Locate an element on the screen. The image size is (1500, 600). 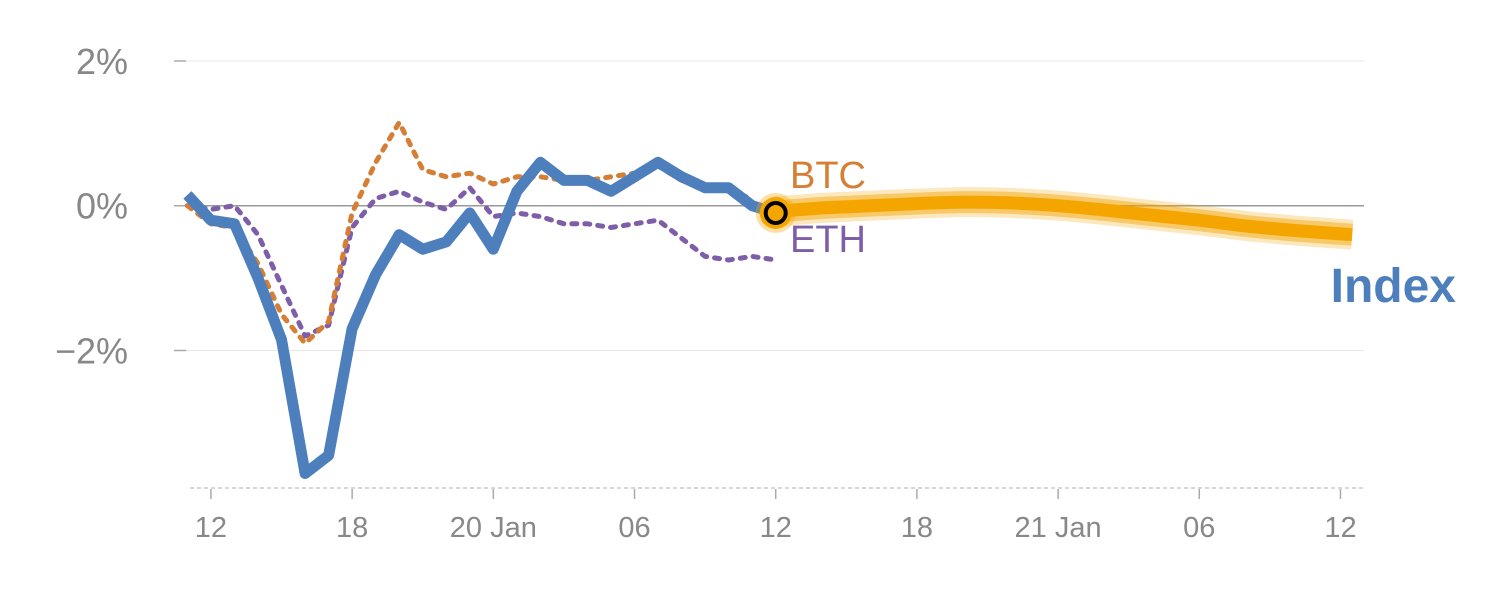
marker-dot is located at coordinates (775, 212).